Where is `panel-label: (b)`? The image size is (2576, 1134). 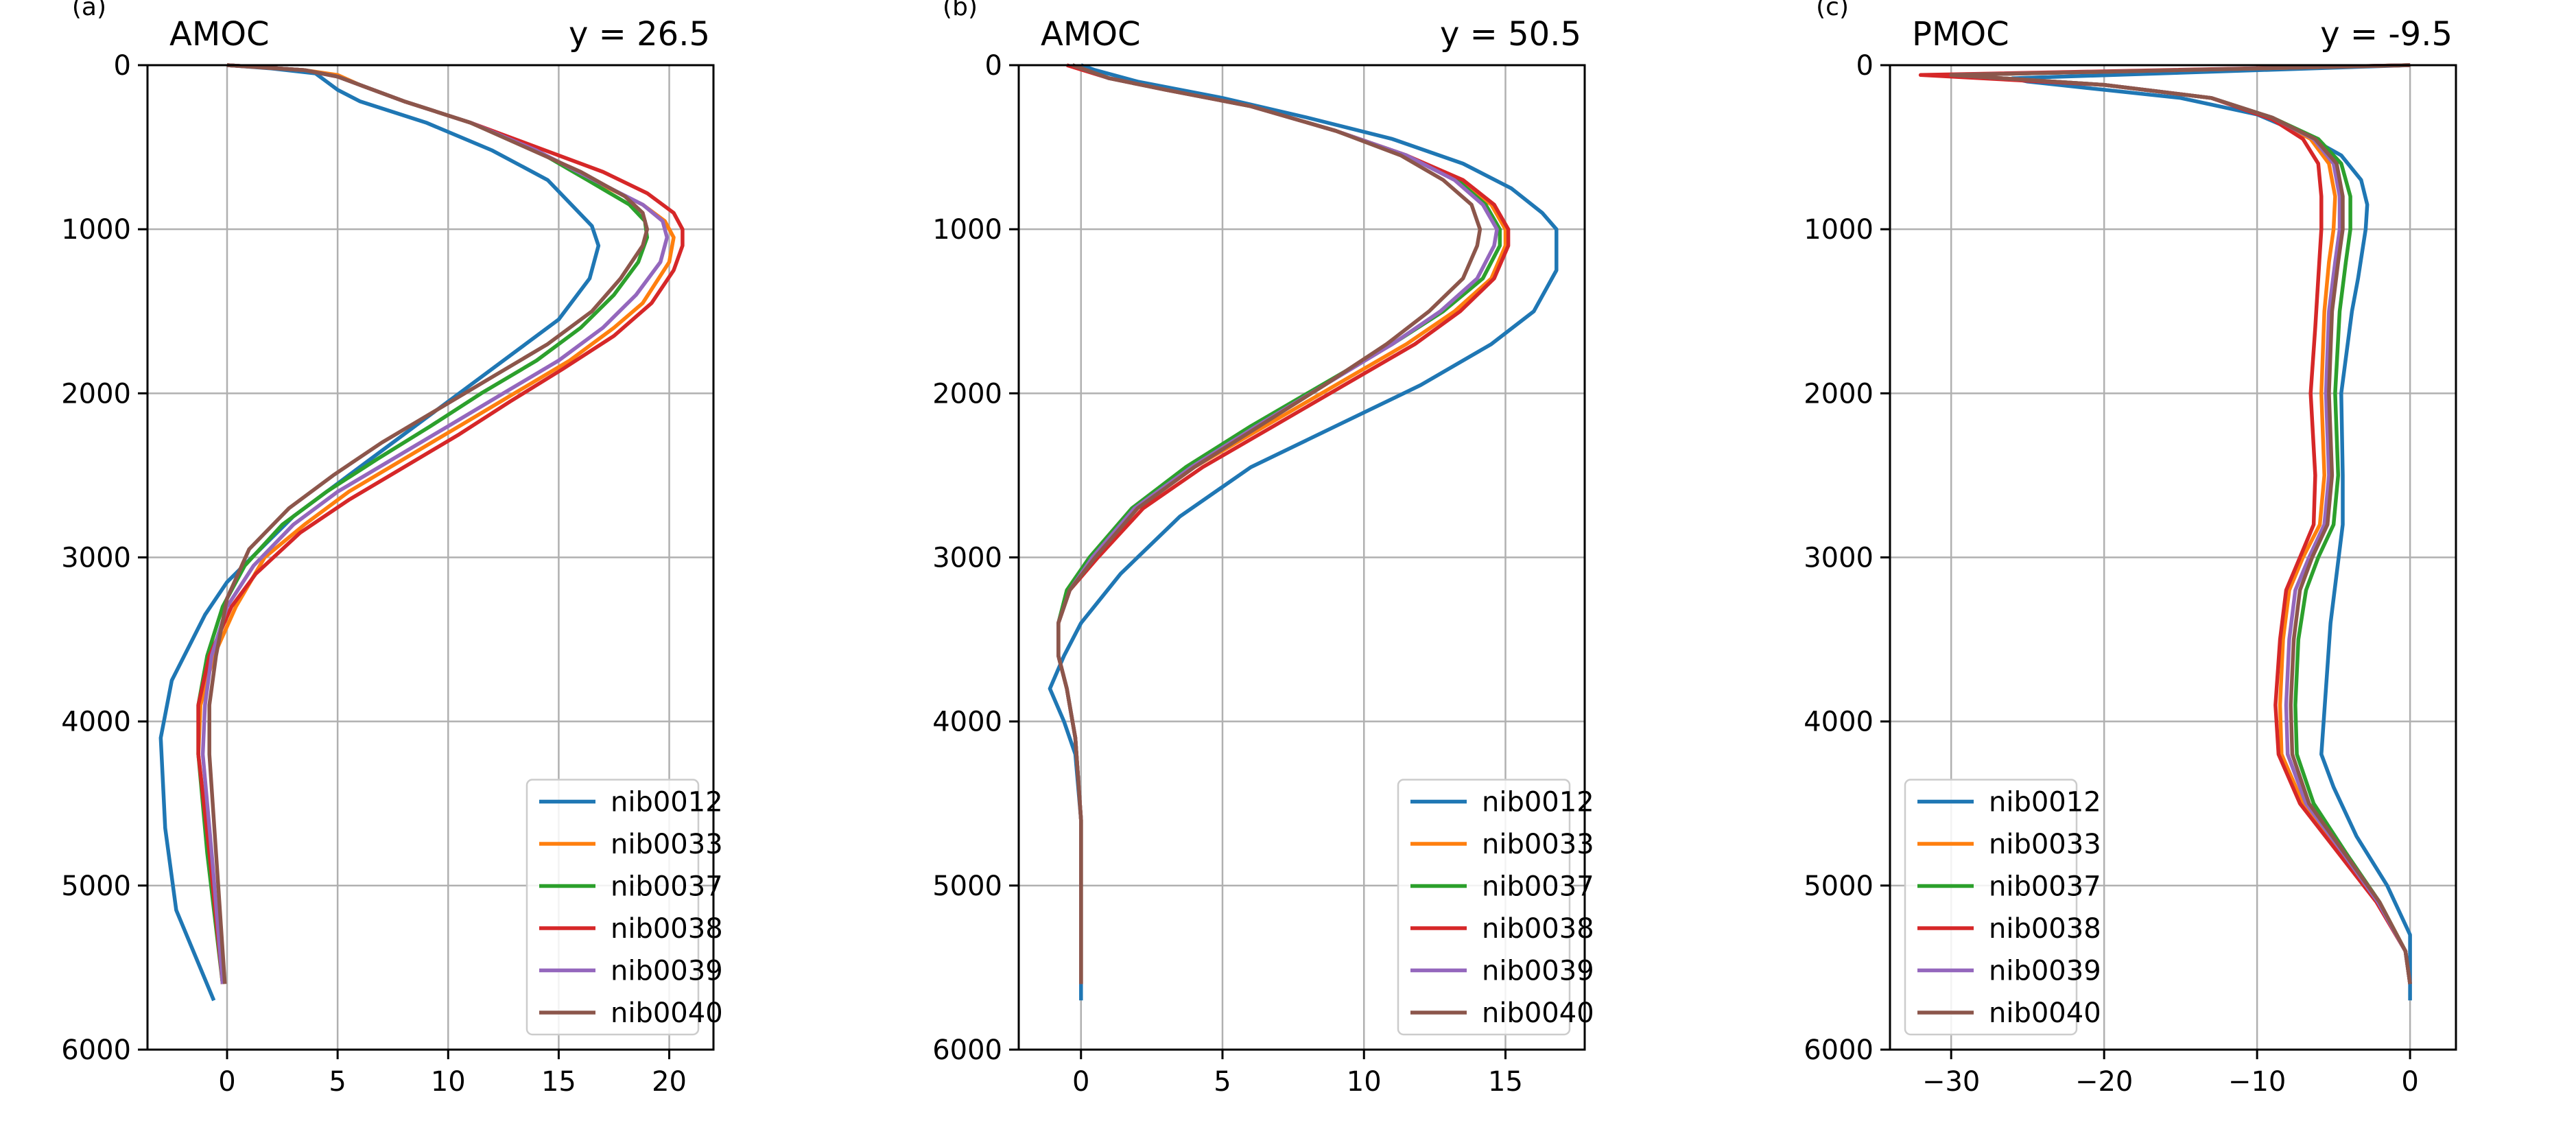 panel-label: (b) is located at coordinates (960, 10).